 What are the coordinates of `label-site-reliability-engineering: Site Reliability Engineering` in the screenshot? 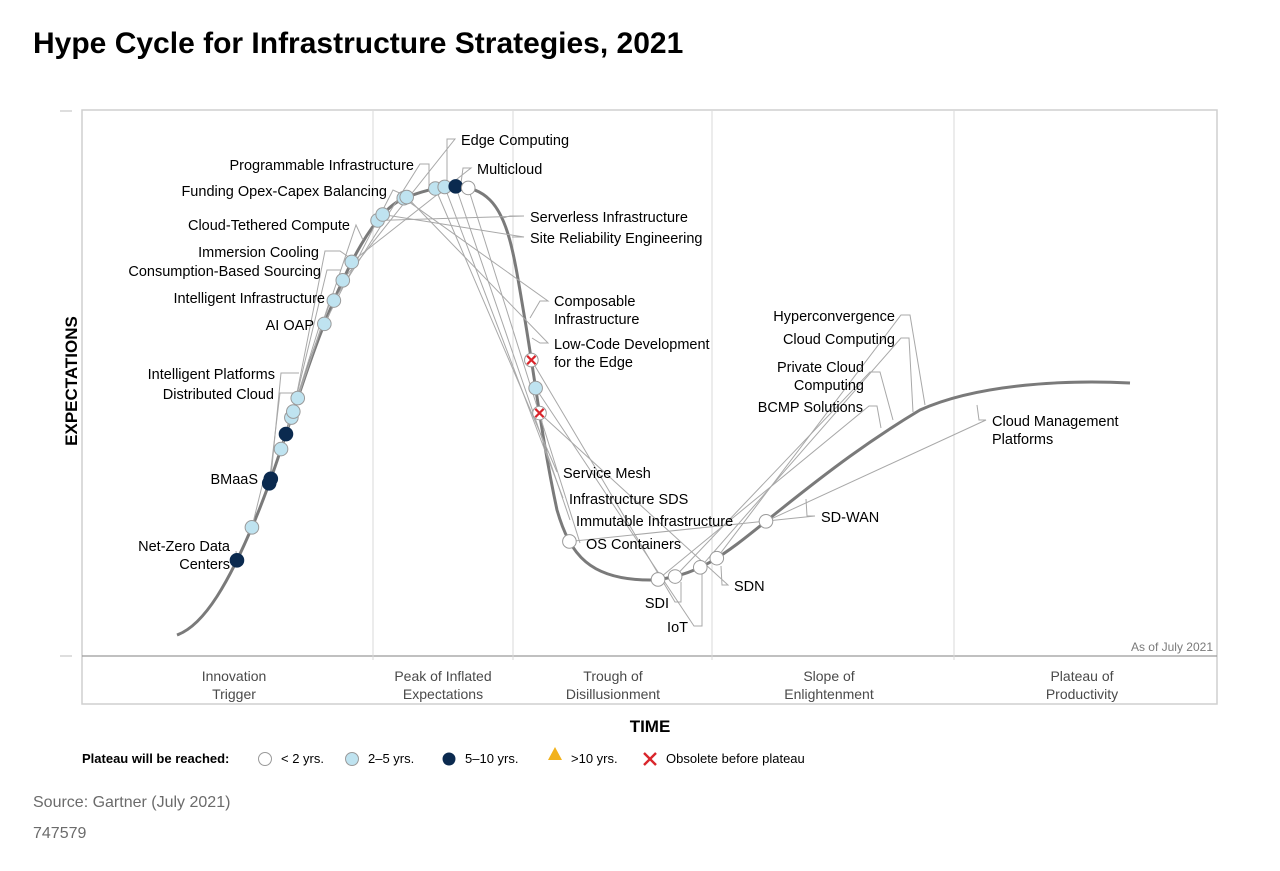 It's located at (616, 239).